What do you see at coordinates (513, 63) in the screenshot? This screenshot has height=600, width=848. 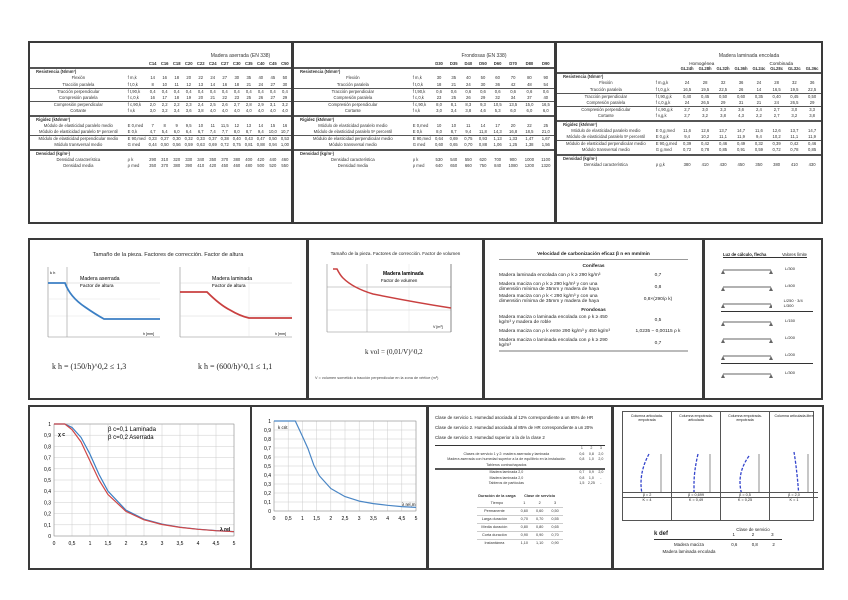 I see `class-header: D70` at bounding box center [513, 63].